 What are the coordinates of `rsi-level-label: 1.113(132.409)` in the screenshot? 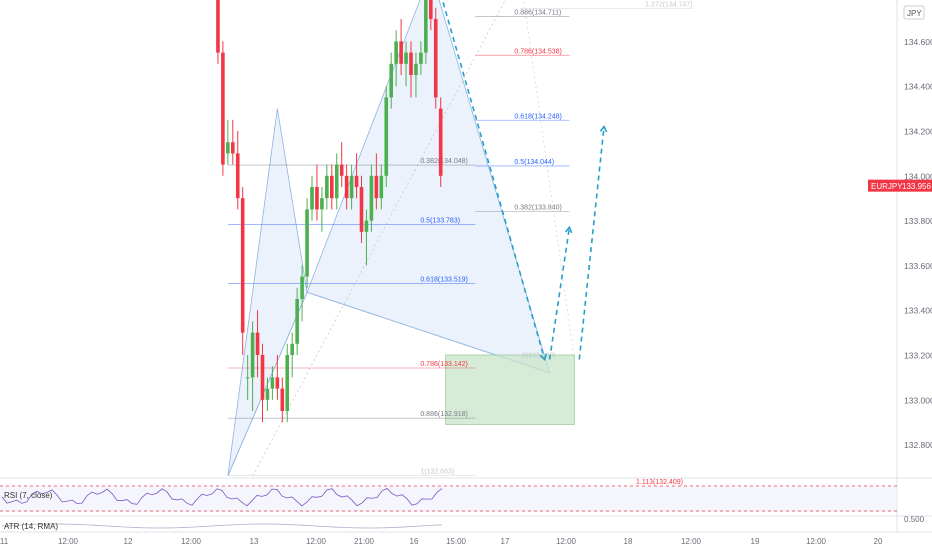 It's located at (659, 482).